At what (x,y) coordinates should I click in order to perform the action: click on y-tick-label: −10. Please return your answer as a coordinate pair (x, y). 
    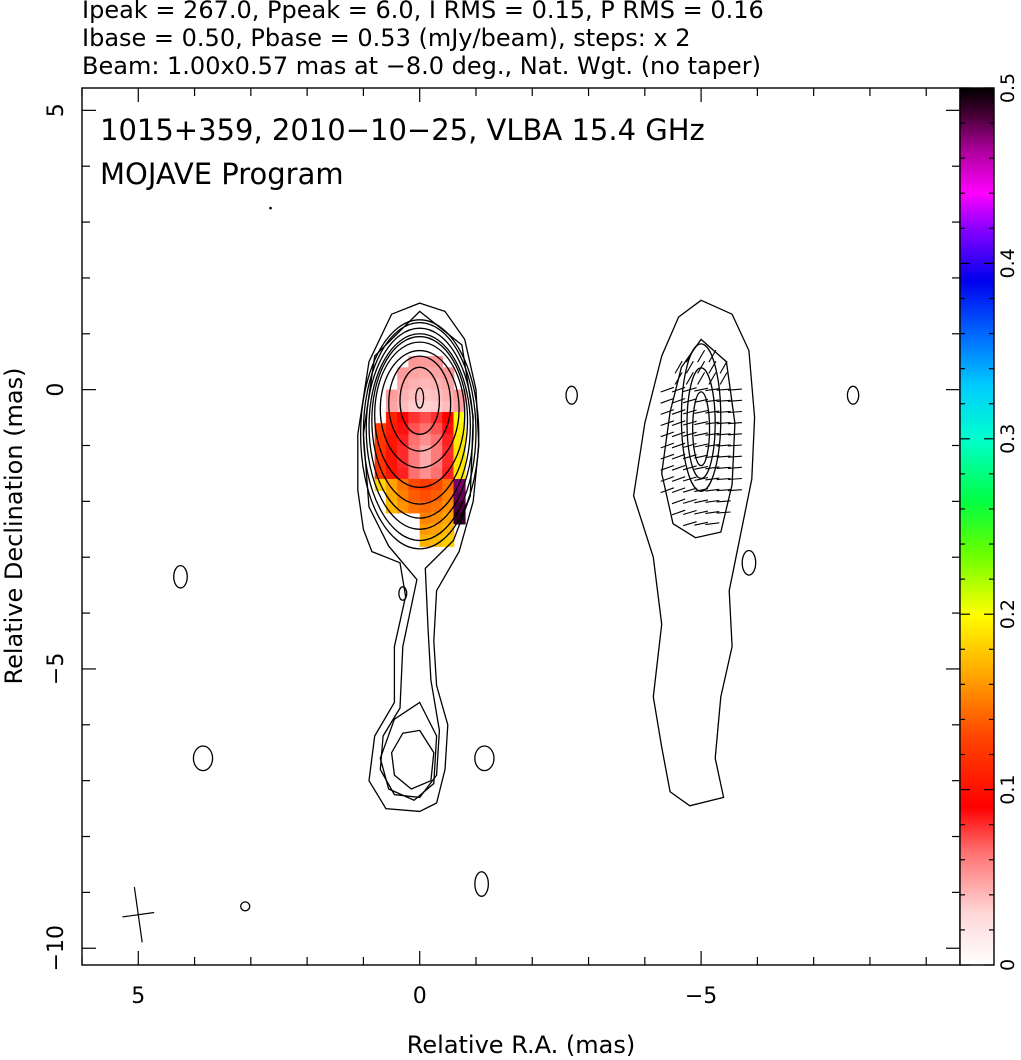
    Looking at the image, I should click on (56, 948).